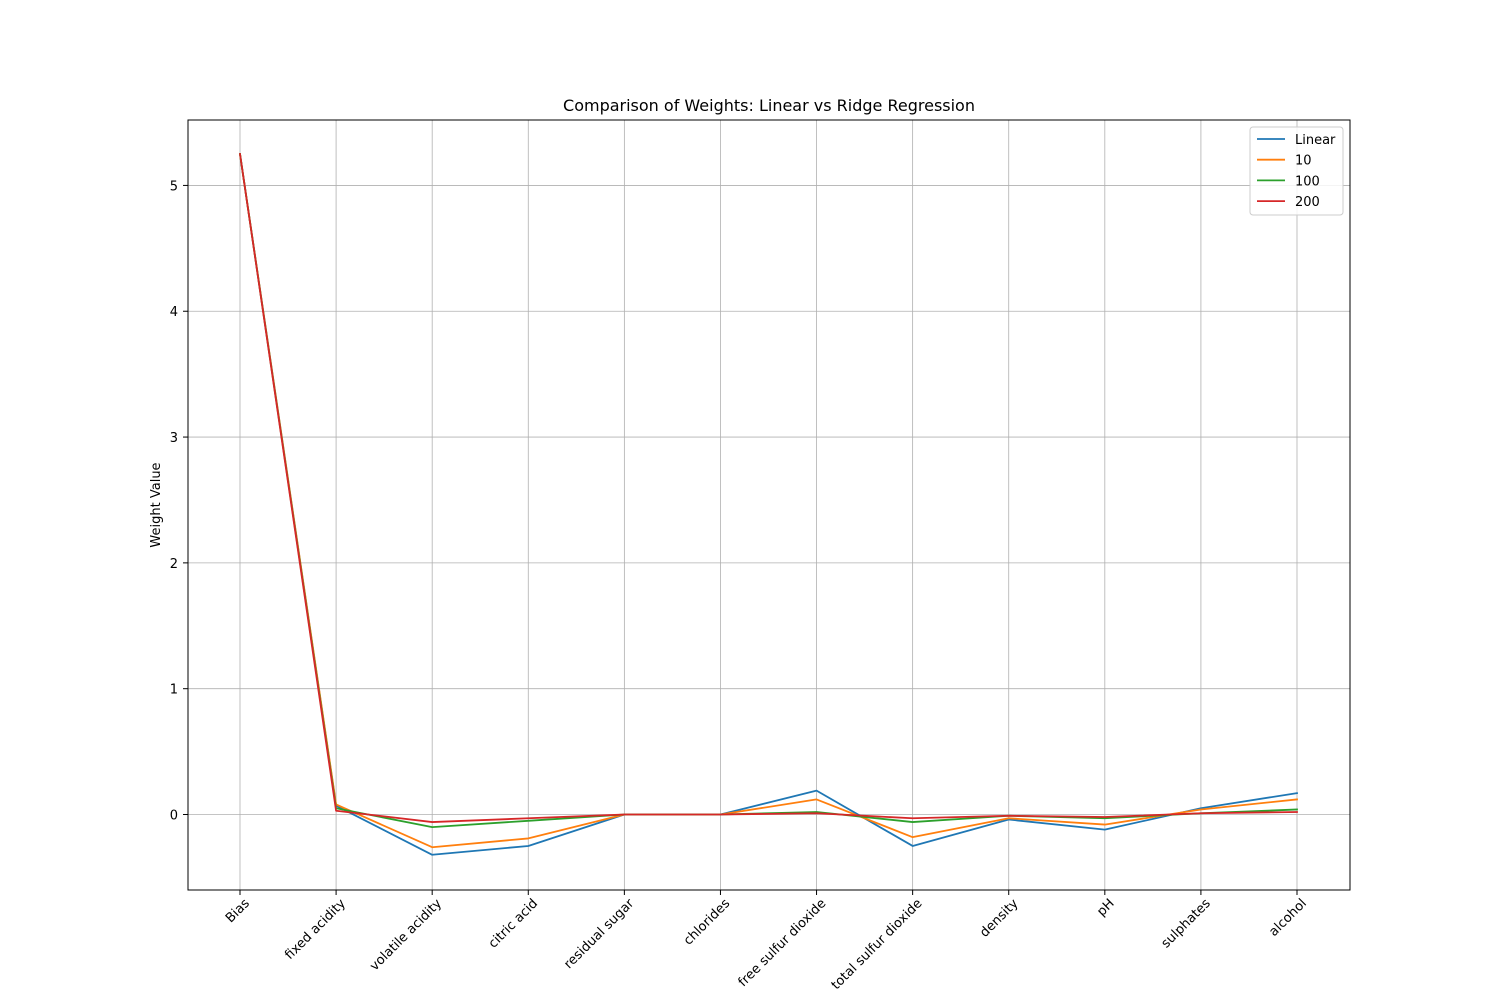 This screenshot has width=1500, height=1000. I want to click on x-tick-label: total sulfur dioxide, so click(877, 944).